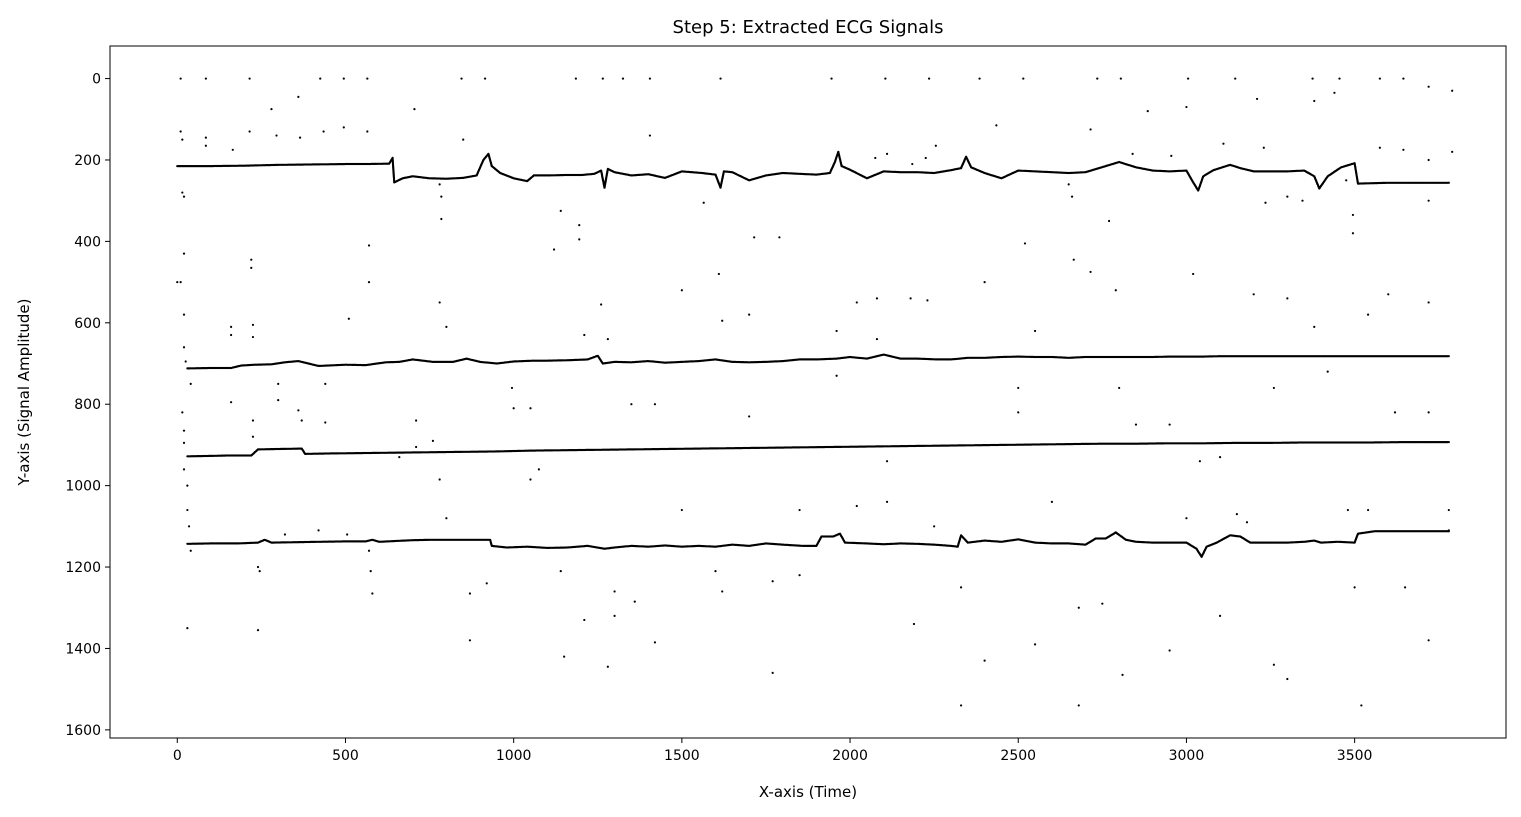 Image resolution: width=1521 pixels, height=817 pixels. I want to click on chart-title: Step 5: Extracted ECG Signals, so click(808, 27).